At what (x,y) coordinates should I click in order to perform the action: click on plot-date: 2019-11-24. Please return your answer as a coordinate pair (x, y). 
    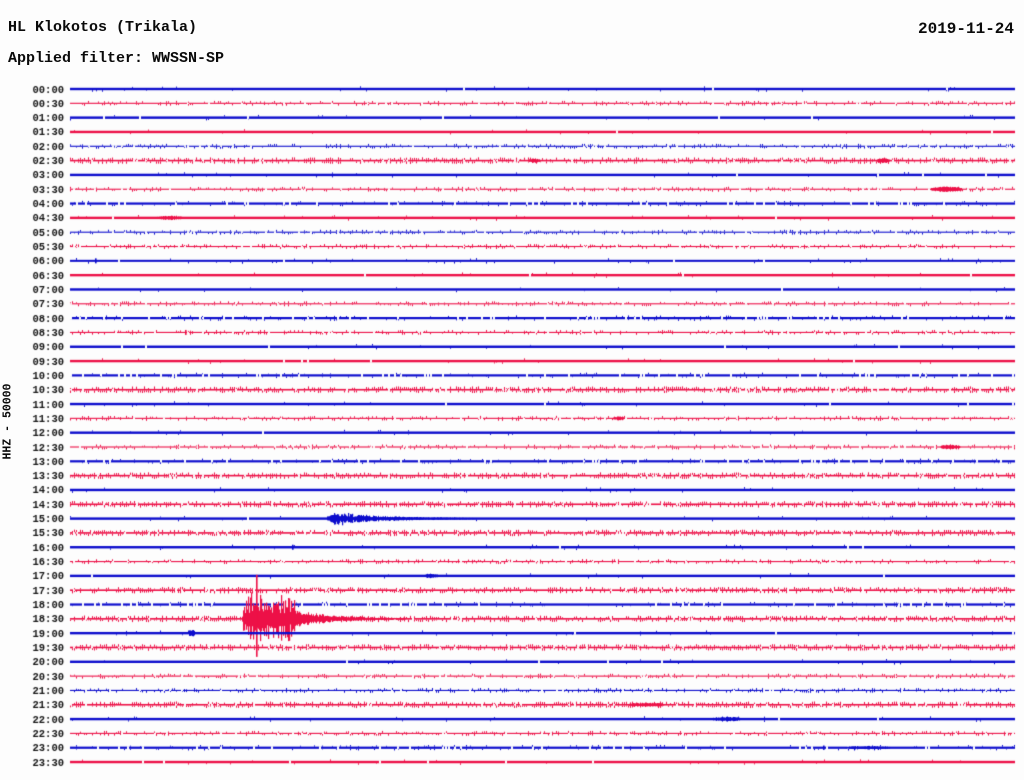
    Looking at the image, I should click on (965, 29).